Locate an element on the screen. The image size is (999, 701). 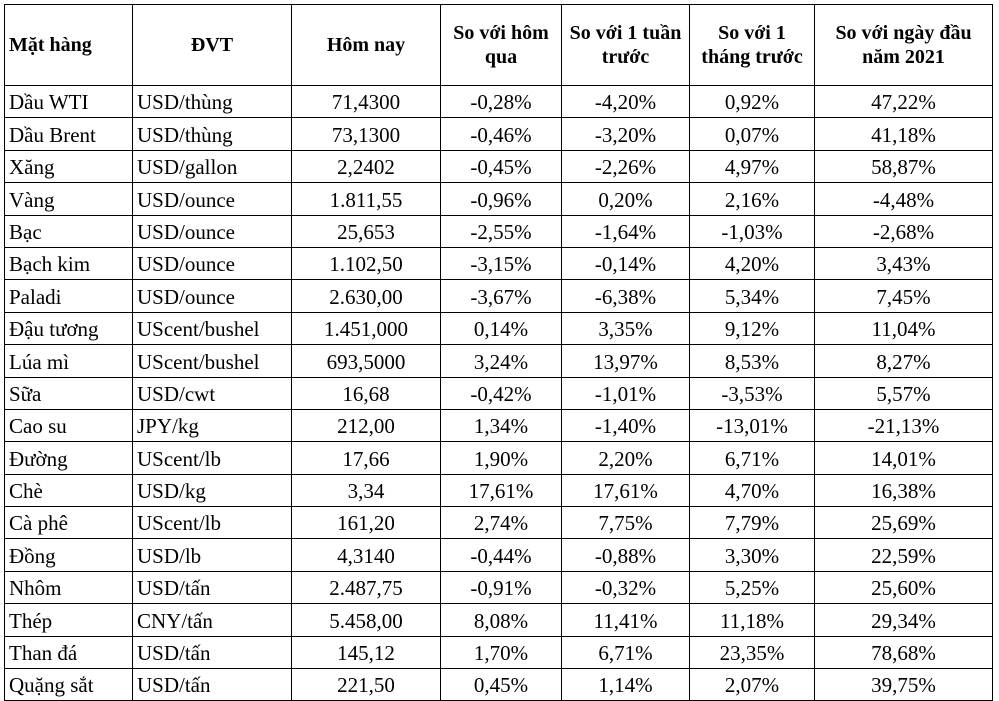
cell-vs-yesterday: 17,61% is located at coordinates (501, 490).